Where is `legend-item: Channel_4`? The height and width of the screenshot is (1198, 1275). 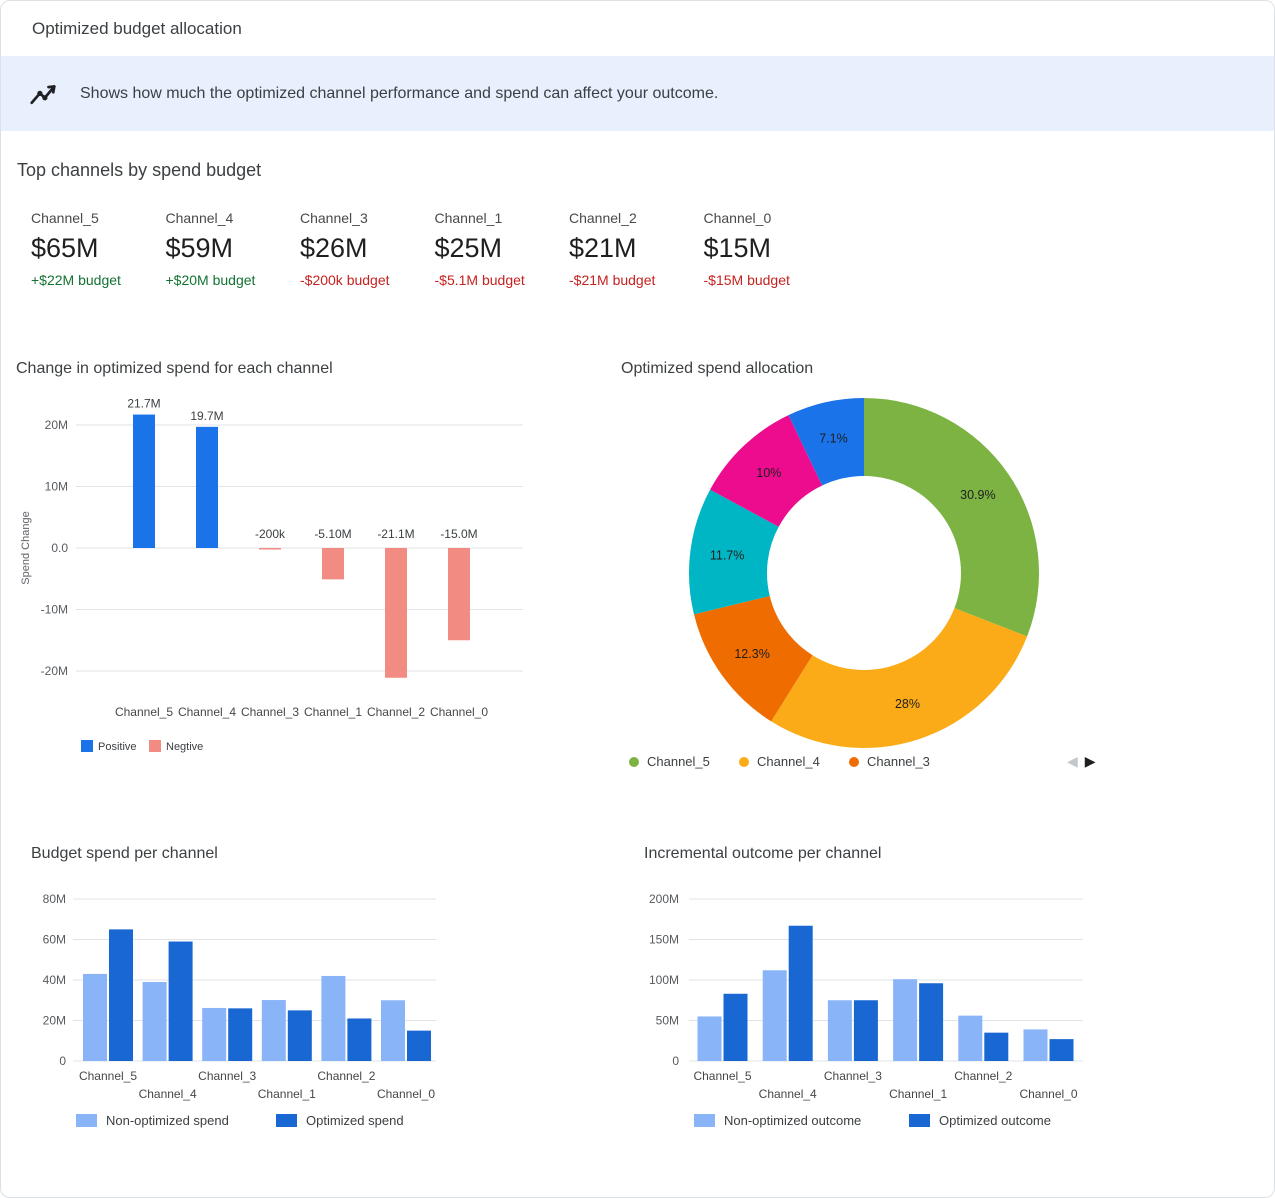 legend-item: Channel_4 is located at coordinates (794, 761).